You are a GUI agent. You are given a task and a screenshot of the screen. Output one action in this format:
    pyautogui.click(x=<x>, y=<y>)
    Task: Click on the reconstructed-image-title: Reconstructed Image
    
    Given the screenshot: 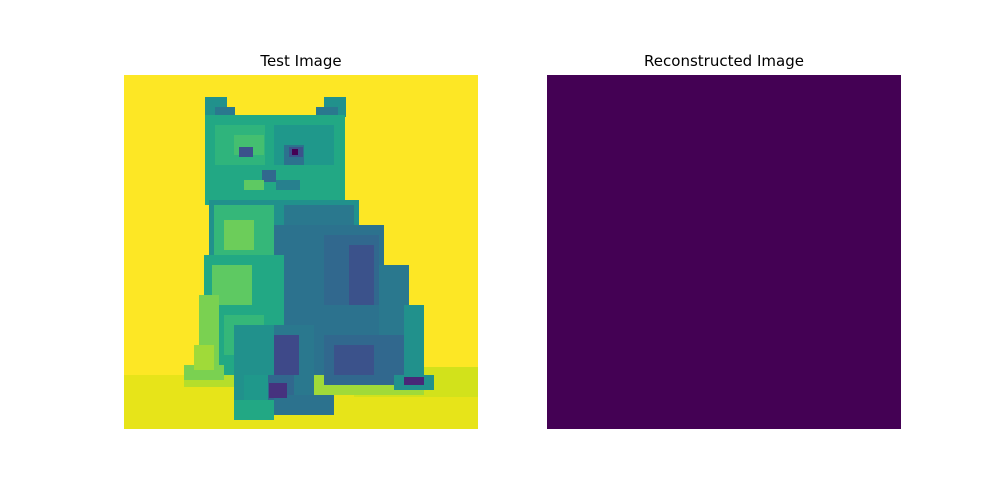 What is the action you would take?
    pyautogui.click(x=724, y=61)
    